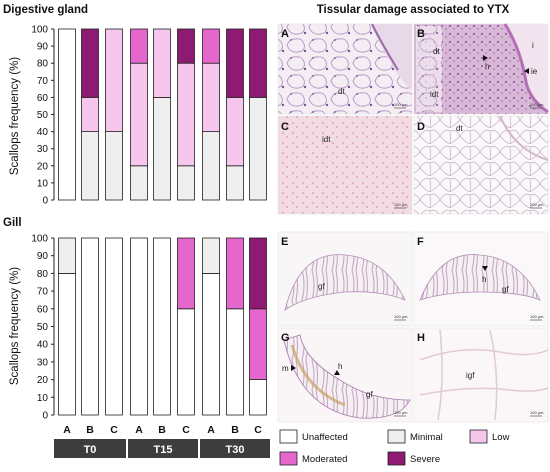 Image resolution: width=550 pixels, height=472 pixels. What do you see at coordinates (186, 273) in the screenshot?
I see `chart2-bar-6-moderated` at bounding box center [186, 273].